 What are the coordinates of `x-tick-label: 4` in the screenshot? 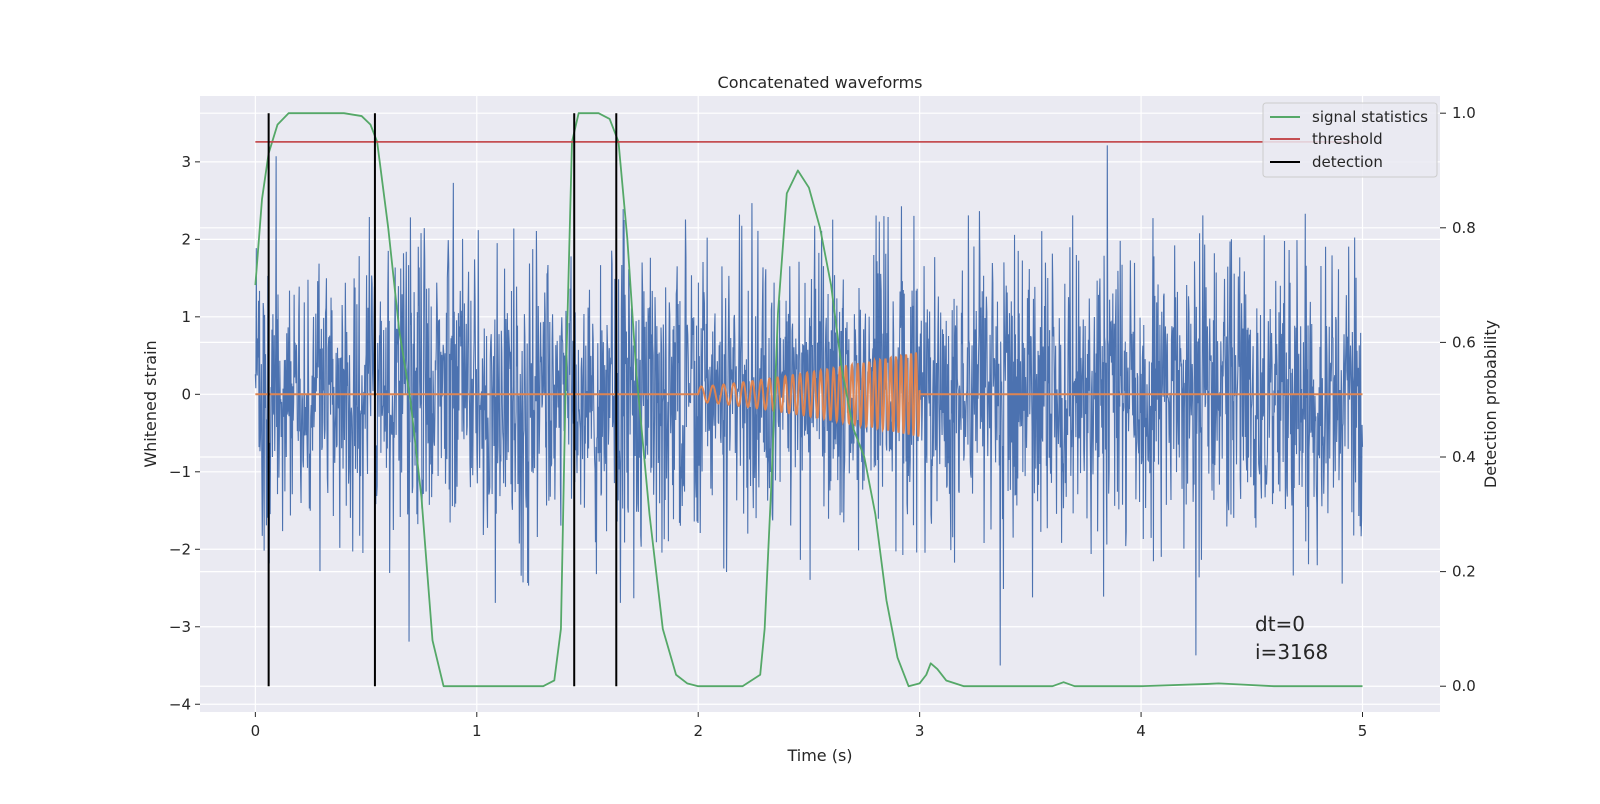 It's located at (1141, 731).